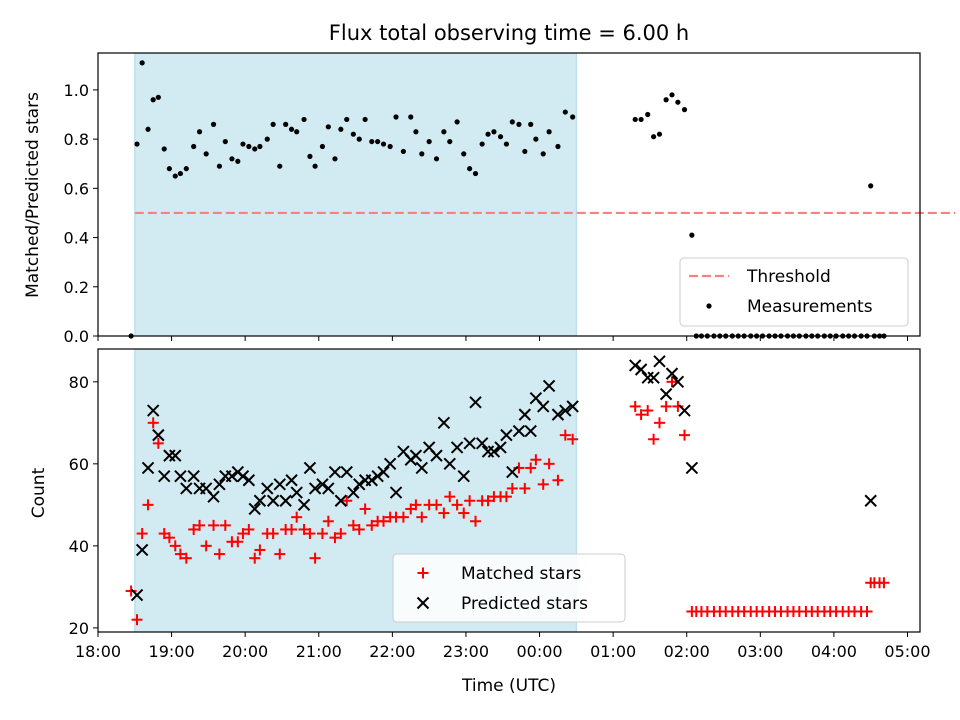 This screenshot has height=720, width=960. Describe the element at coordinates (834, 651) in the screenshot. I see `x-tick-label: 04:00` at that location.